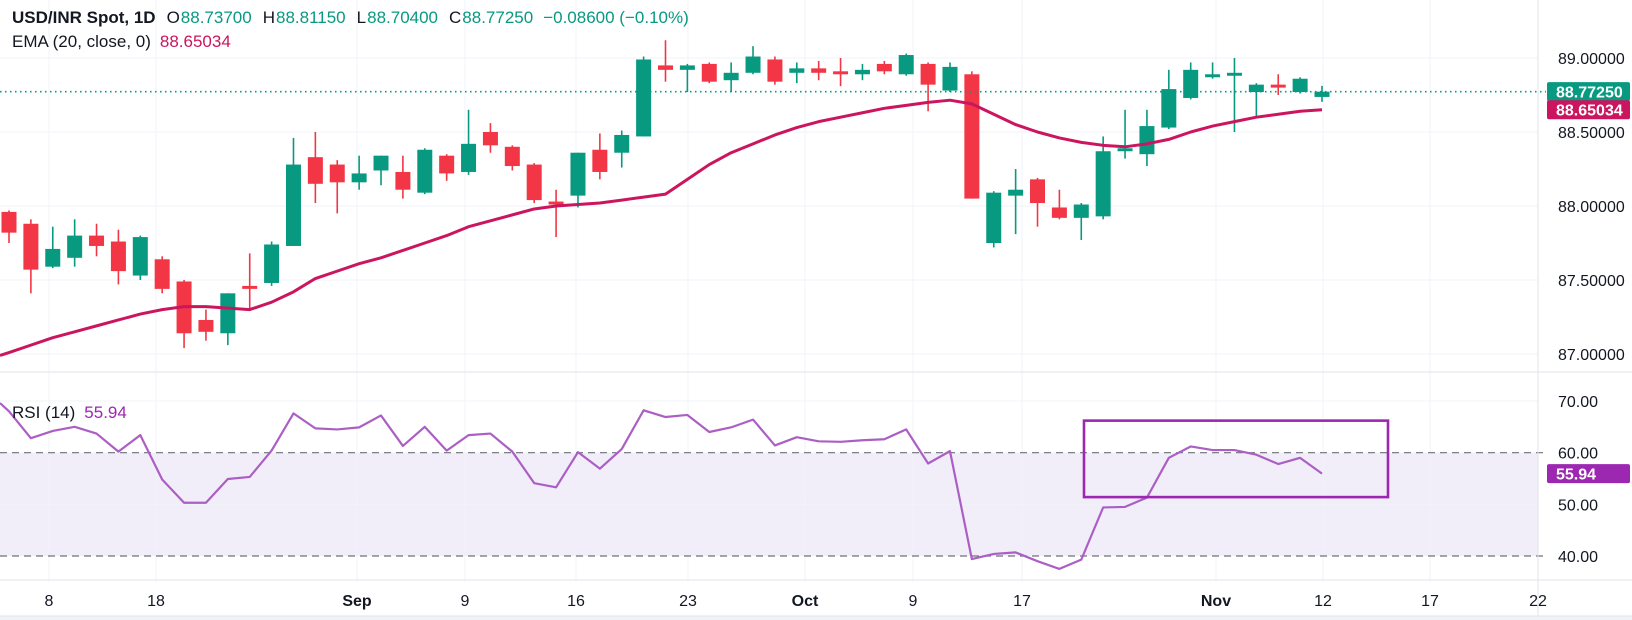  What do you see at coordinates (1323, 601) in the screenshot?
I see `time-axis-label: 12` at bounding box center [1323, 601].